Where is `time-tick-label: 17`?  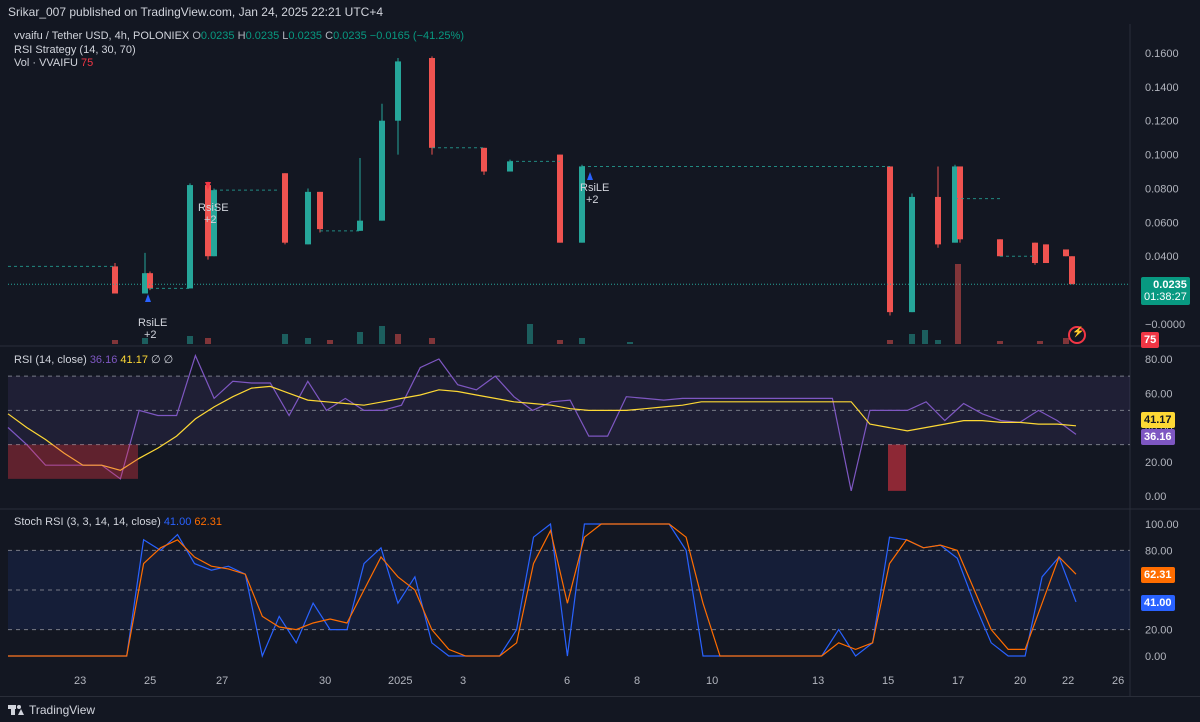
time-tick-label: 17 is located at coordinates (958, 681).